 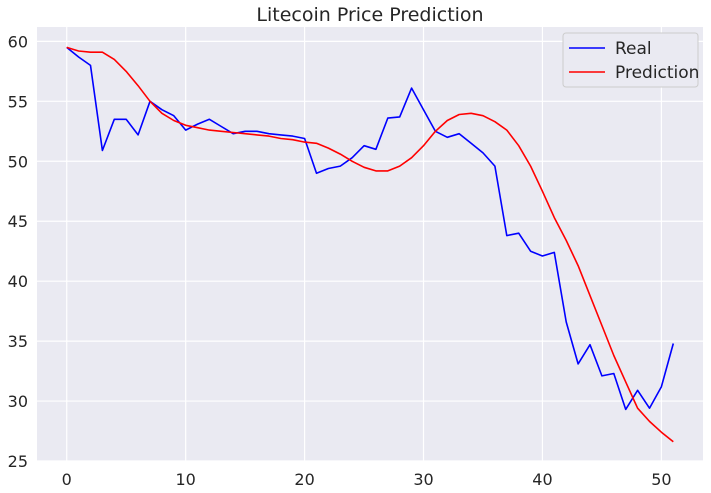 I want to click on y-tick-label: 45, so click(x=18, y=221).